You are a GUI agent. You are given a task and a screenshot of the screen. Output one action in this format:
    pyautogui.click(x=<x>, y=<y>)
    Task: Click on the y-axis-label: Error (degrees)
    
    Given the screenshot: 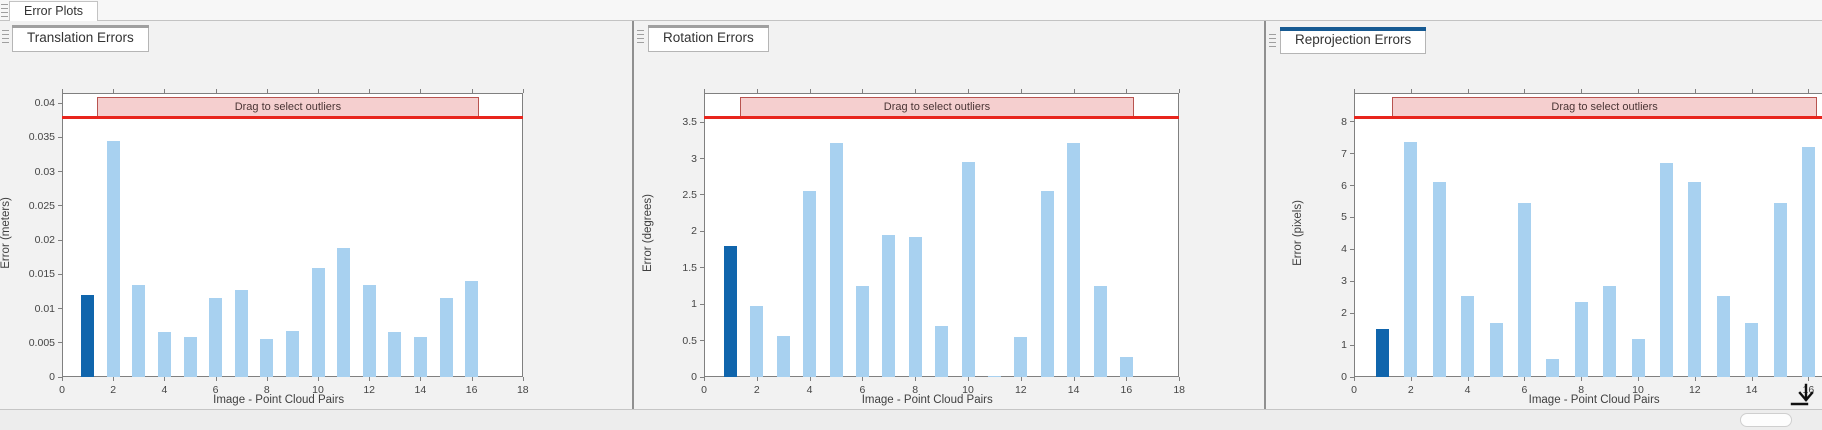 What is the action you would take?
    pyautogui.click(x=648, y=233)
    